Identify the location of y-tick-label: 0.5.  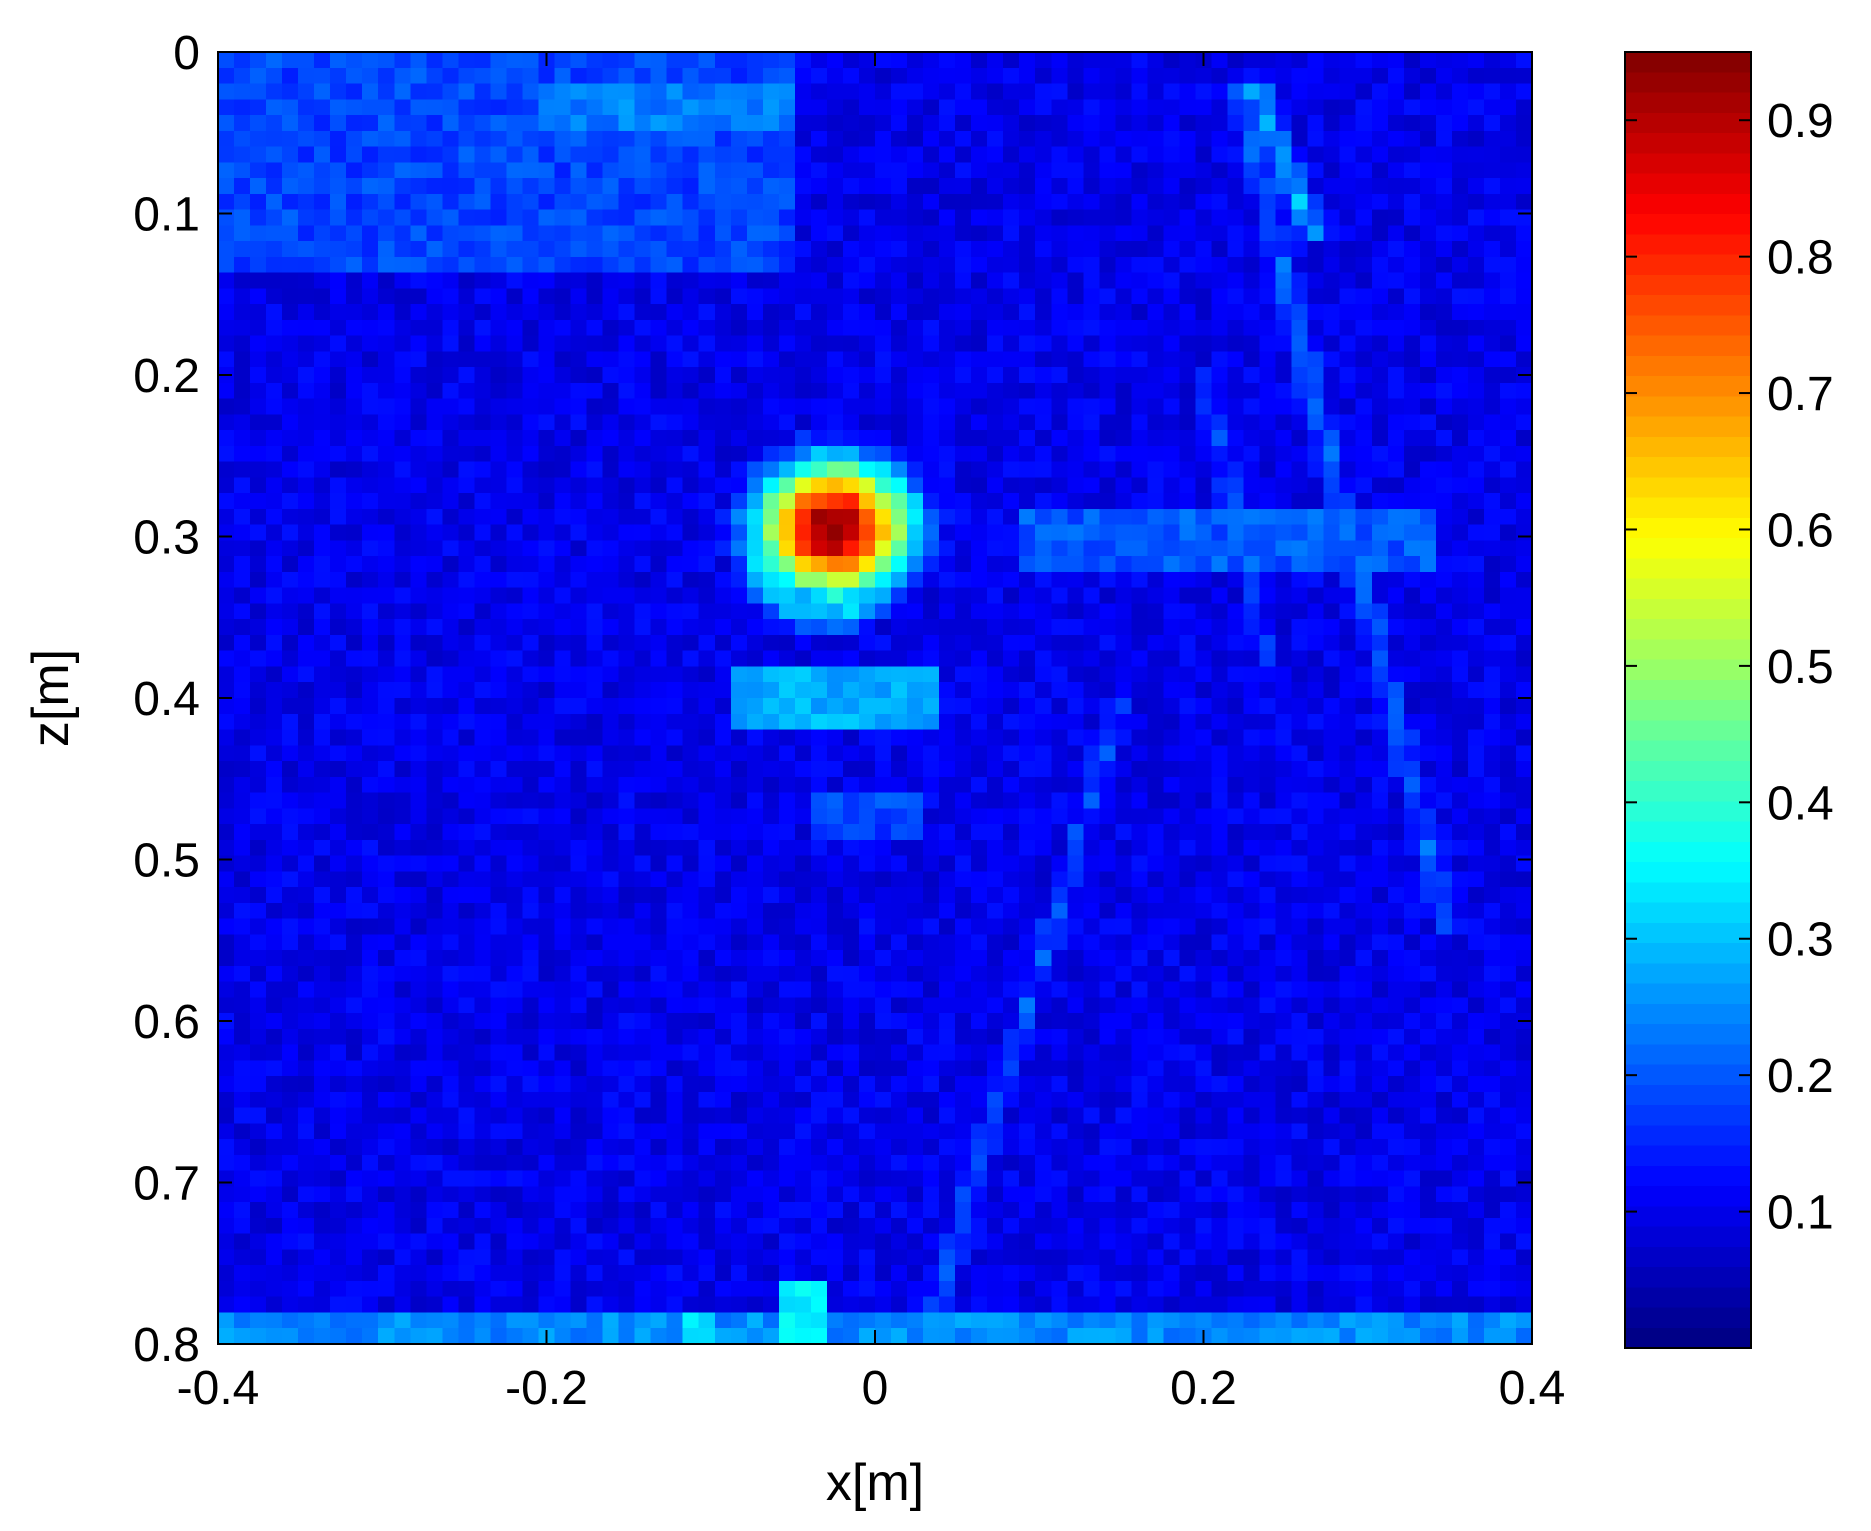
(166, 861).